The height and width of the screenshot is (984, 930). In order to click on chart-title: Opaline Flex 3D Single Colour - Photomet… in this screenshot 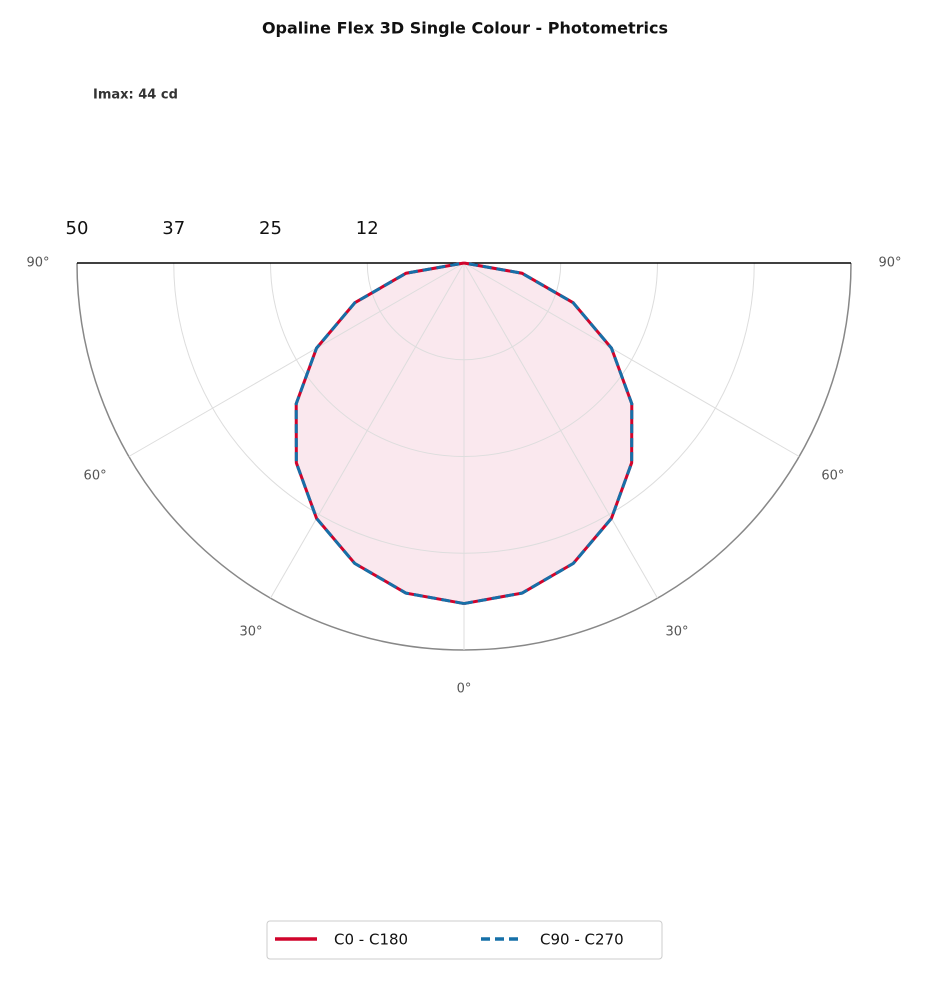, I will do `click(465, 28)`.